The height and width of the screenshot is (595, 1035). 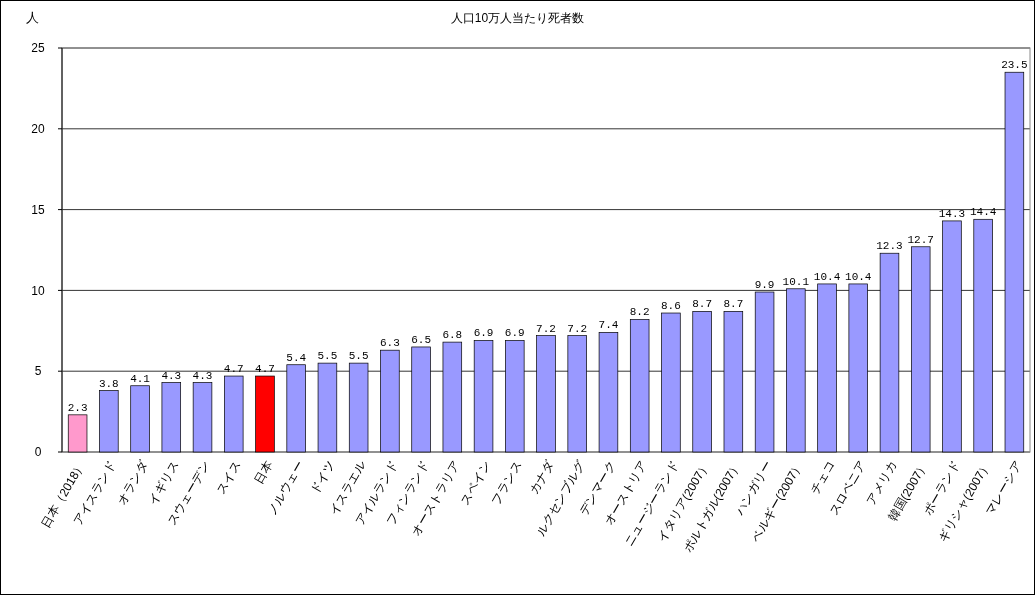 What do you see at coordinates (421, 339) in the screenshot?
I see `data-label: 6.5` at bounding box center [421, 339].